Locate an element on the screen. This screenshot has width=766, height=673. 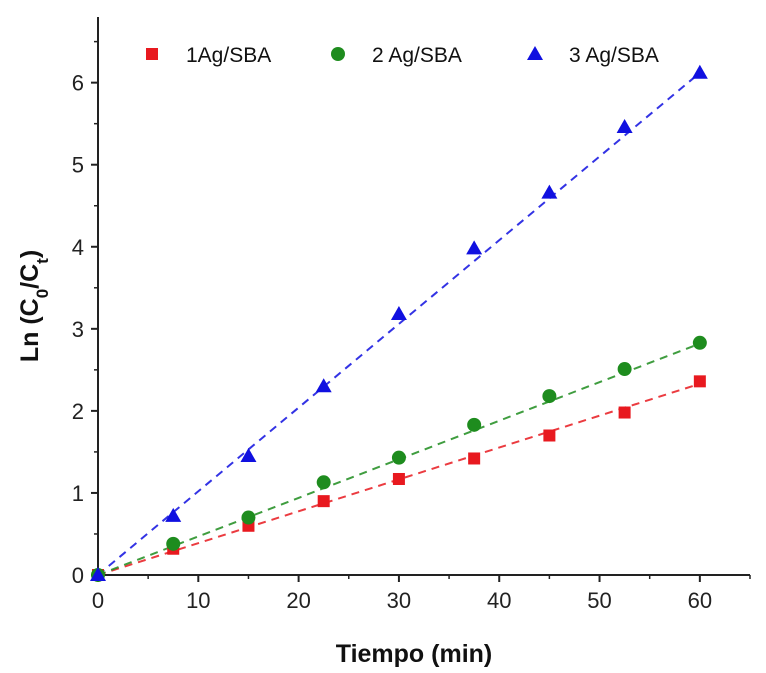
x-tick-label: 50 is located at coordinates (599, 600).